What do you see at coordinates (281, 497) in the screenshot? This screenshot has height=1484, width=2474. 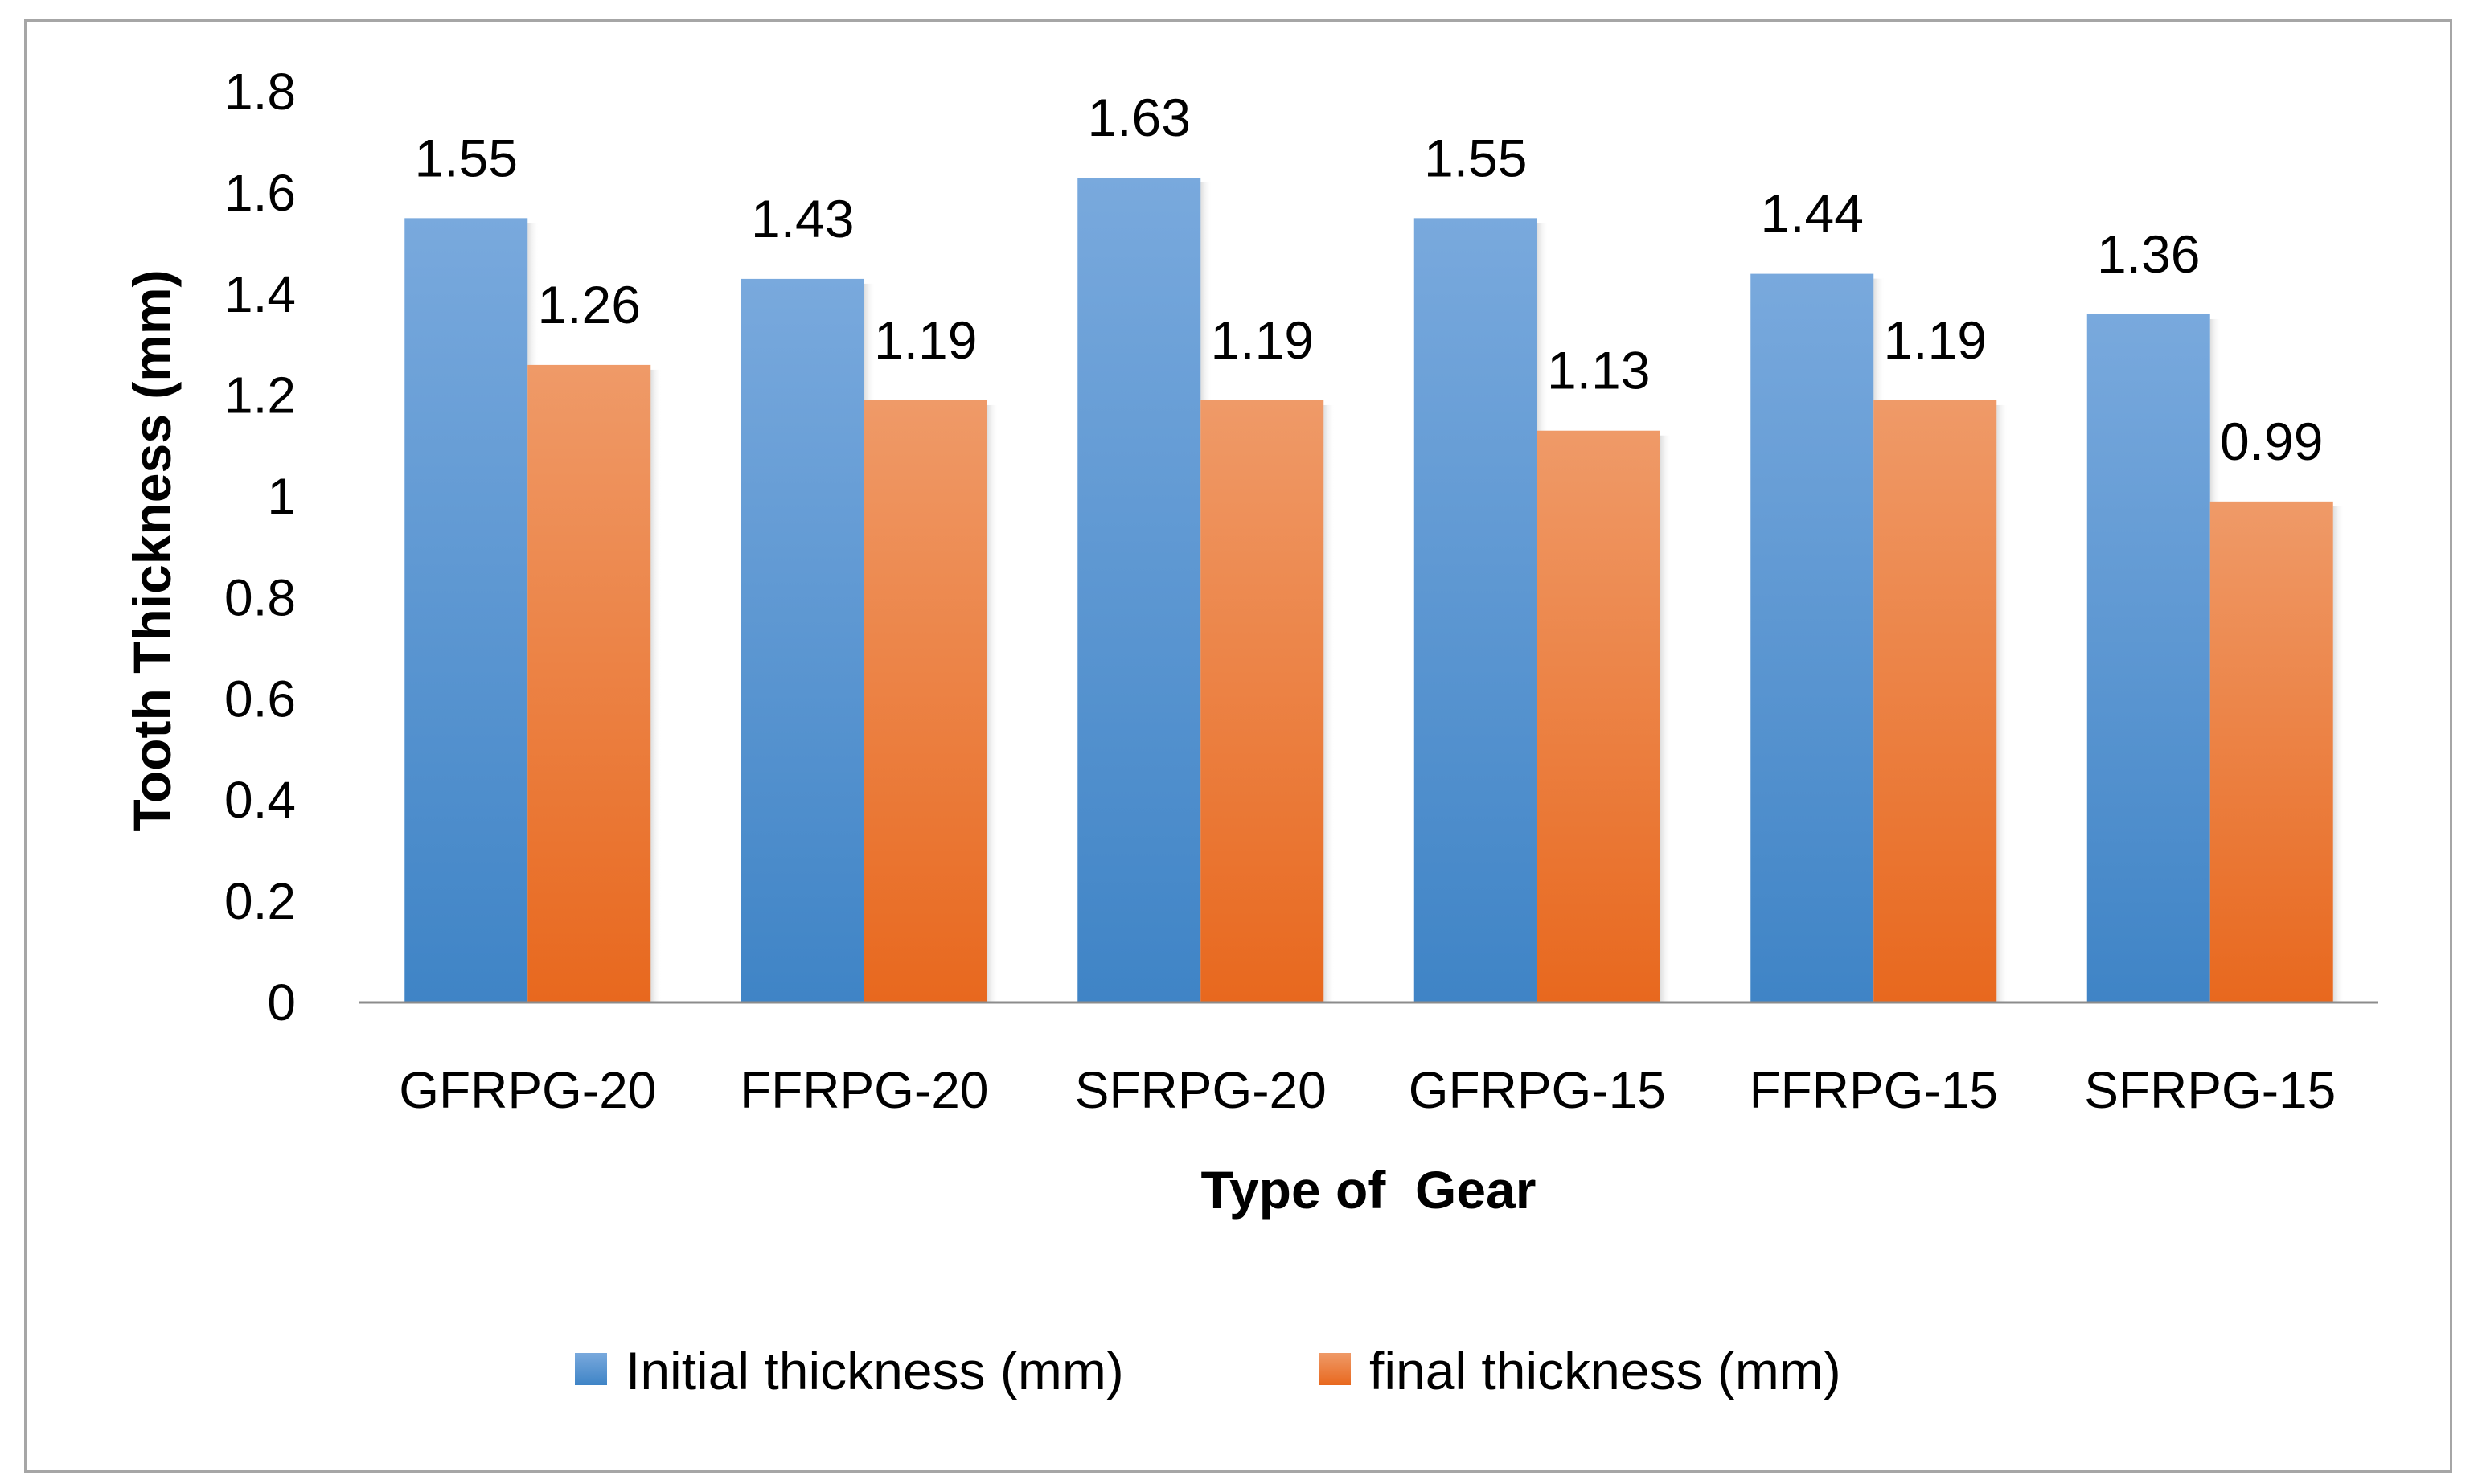 I see `y-tick-label: 1` at bounding box center [281, 497].